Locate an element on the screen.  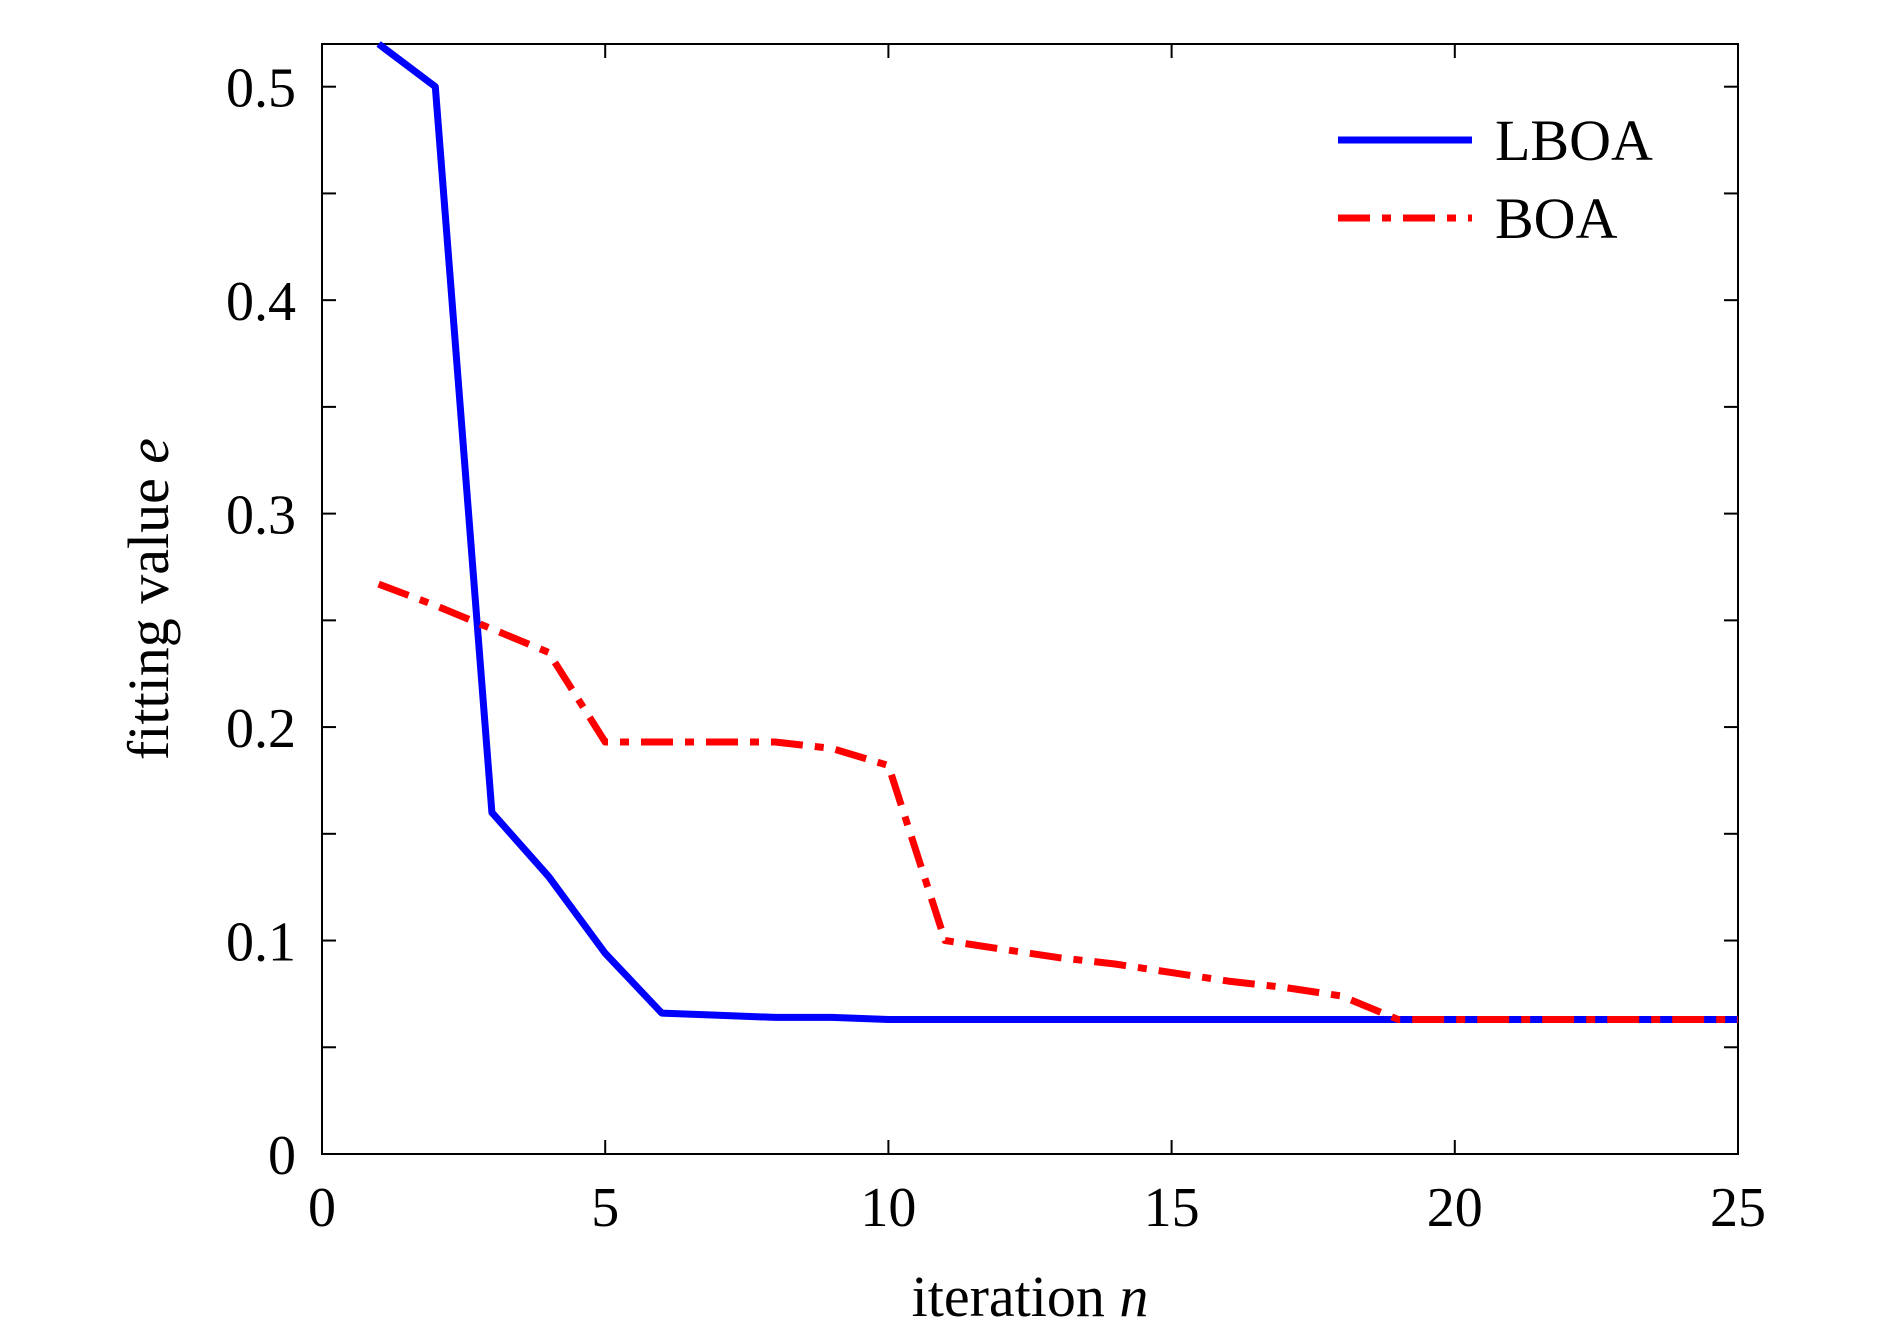
x-tick-label: 20 is located at coordinates (1455, 1208).